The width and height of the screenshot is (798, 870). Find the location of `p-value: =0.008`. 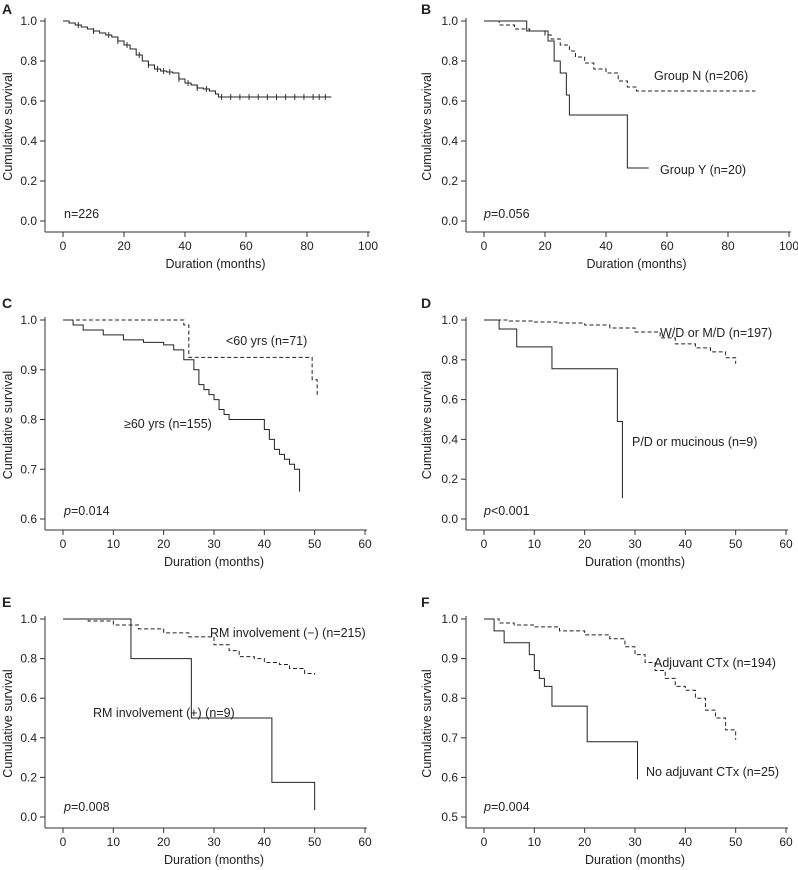

p-value: =0.008 is located at coordinates (90, 807).